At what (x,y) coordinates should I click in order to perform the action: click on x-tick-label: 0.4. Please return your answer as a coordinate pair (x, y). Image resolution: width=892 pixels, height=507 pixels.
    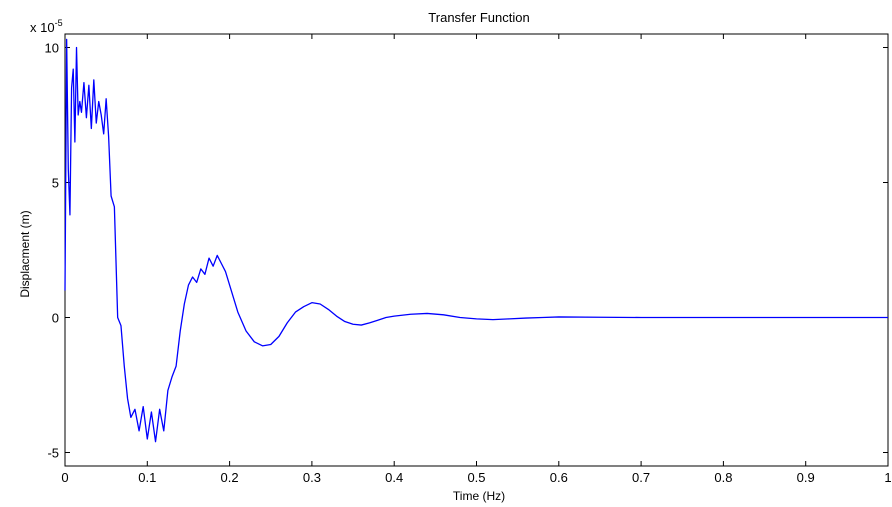
    Looking at the image, I should click on (394, 477).